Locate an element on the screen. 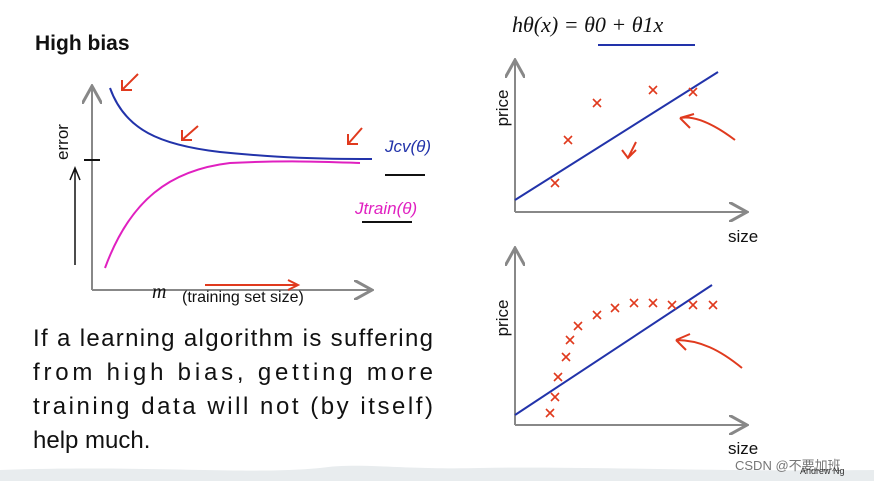 The image size is (874, 481). cv-label: Jcv(θ) is located at coordinates (407, 146).